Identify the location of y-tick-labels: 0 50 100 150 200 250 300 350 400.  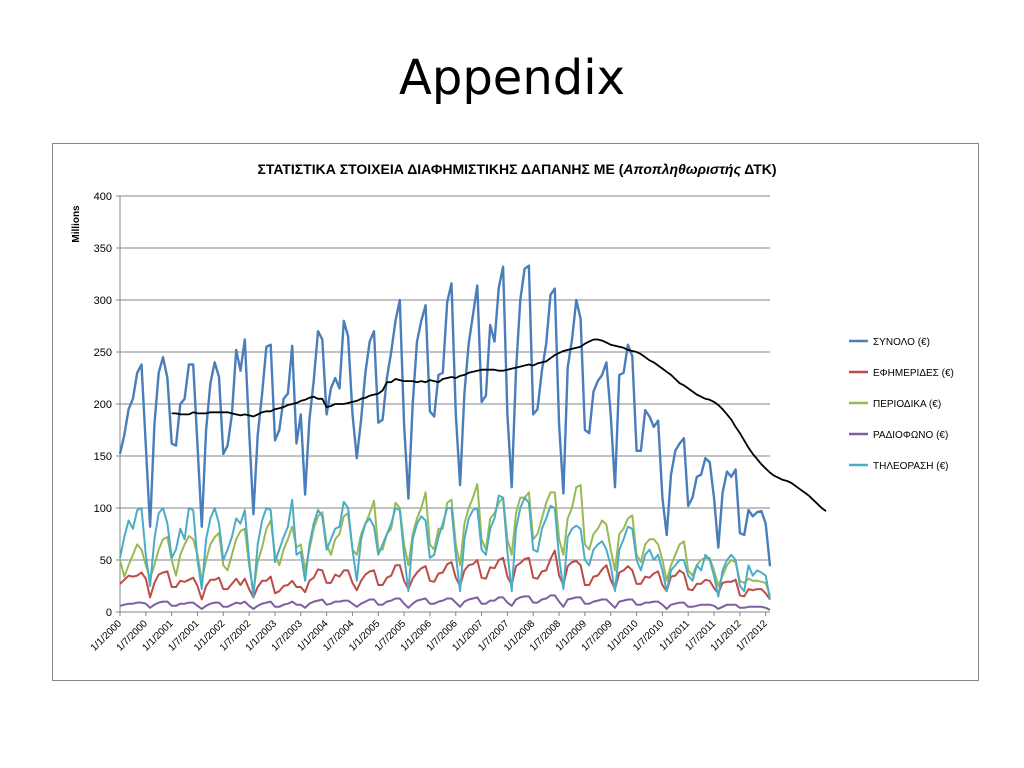
(103, 405).